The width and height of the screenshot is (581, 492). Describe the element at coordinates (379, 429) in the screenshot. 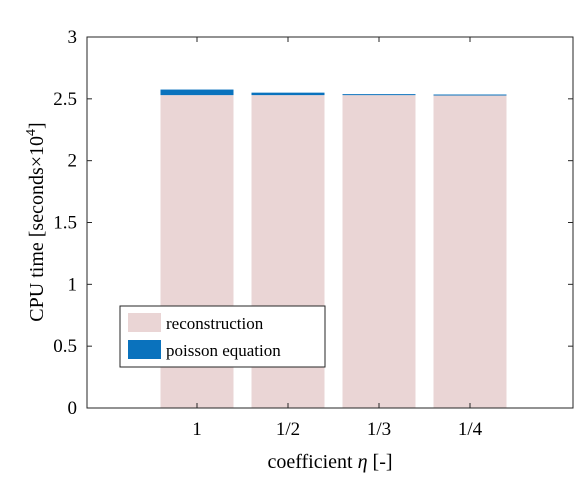

I see `x-tick-label: 1/3` at that location.